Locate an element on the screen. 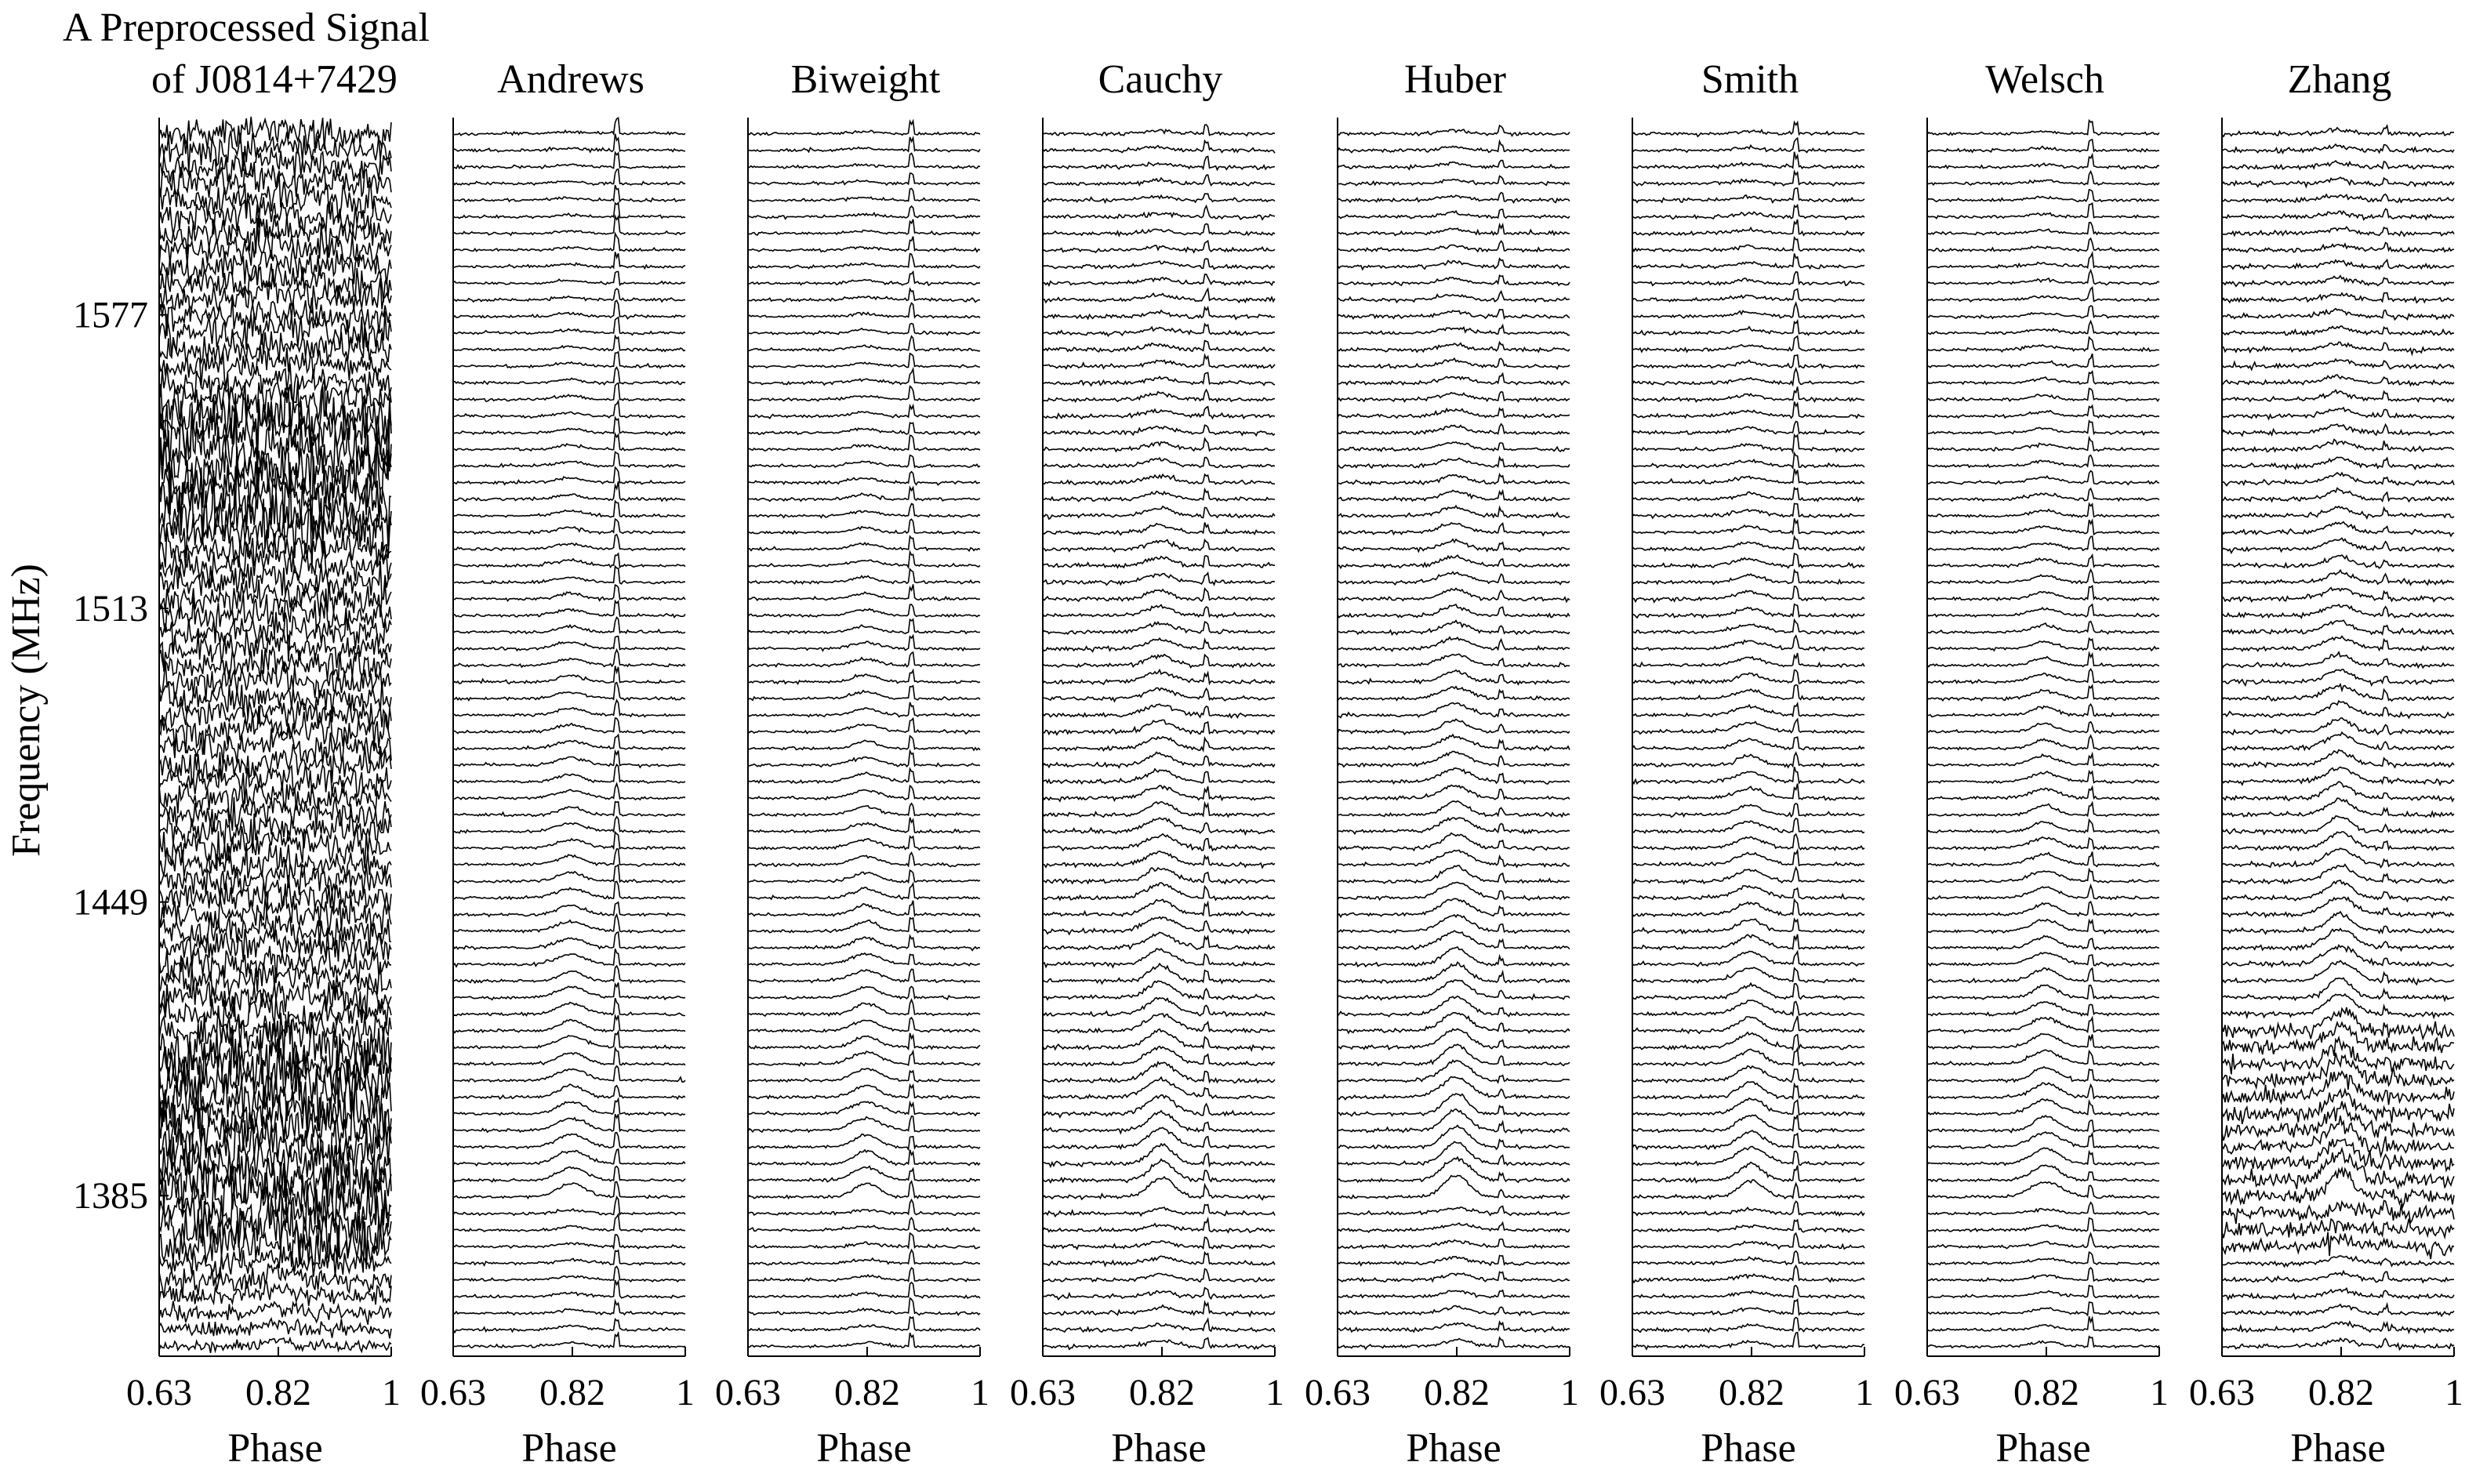 The width and height of the screenshot is (2476, 1484). panel-3-x-axis-label: Phase is located at coordinates (1158, 1448).